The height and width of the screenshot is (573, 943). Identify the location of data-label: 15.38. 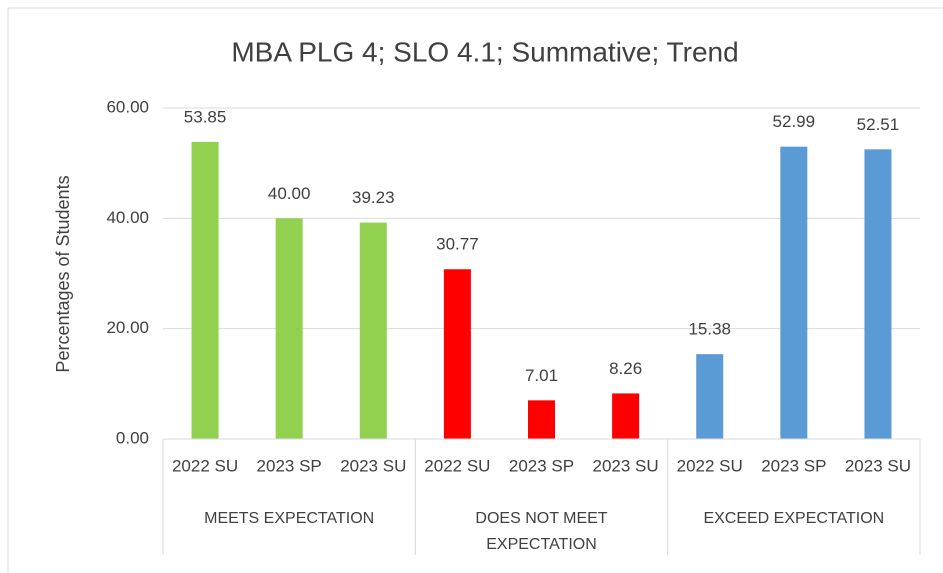
(709, 329).